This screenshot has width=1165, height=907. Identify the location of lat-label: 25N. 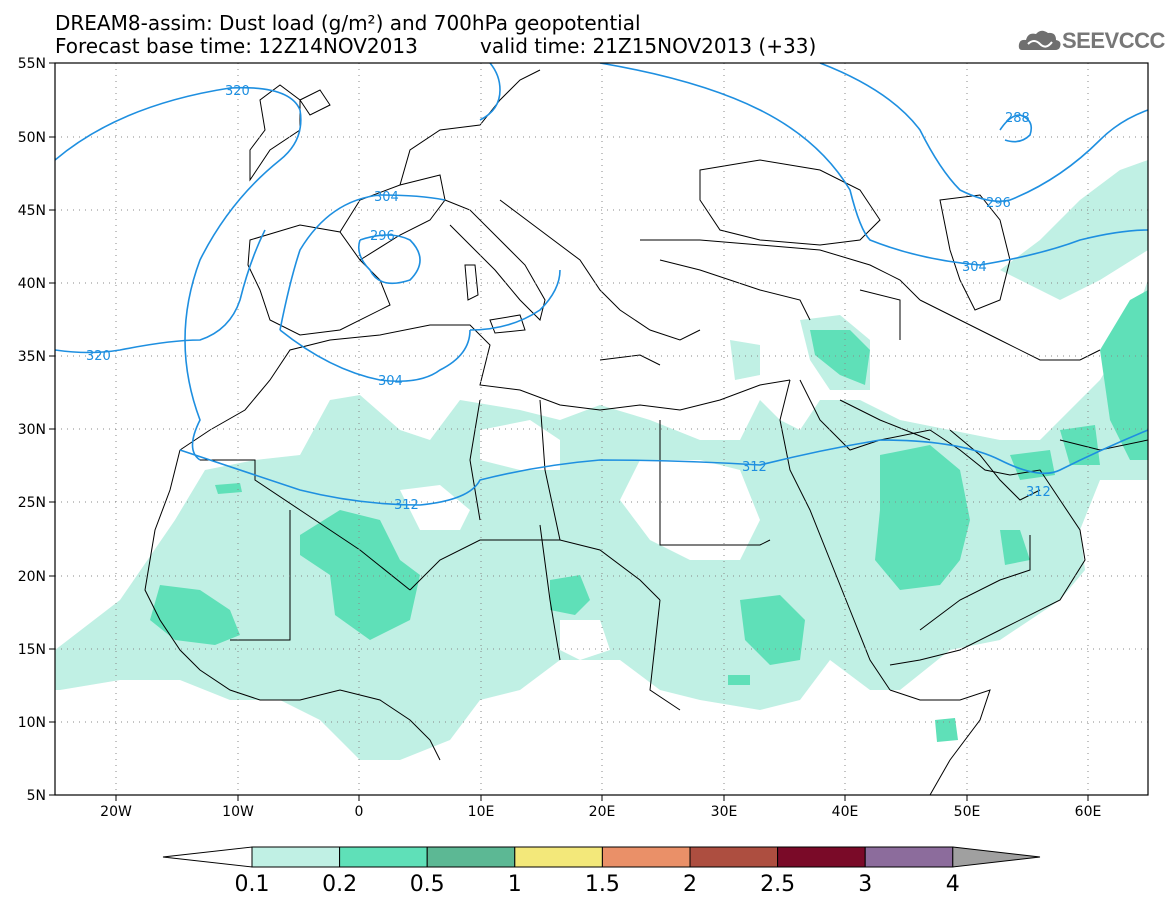
(32, 503).